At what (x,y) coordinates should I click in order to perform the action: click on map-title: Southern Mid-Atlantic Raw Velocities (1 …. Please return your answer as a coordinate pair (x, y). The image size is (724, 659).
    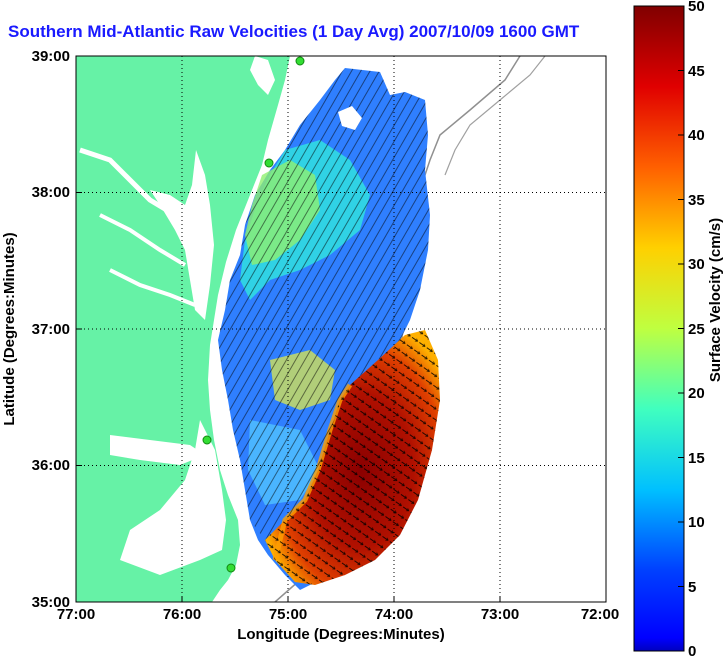
    Looking at the image, I should click on (294, 31).